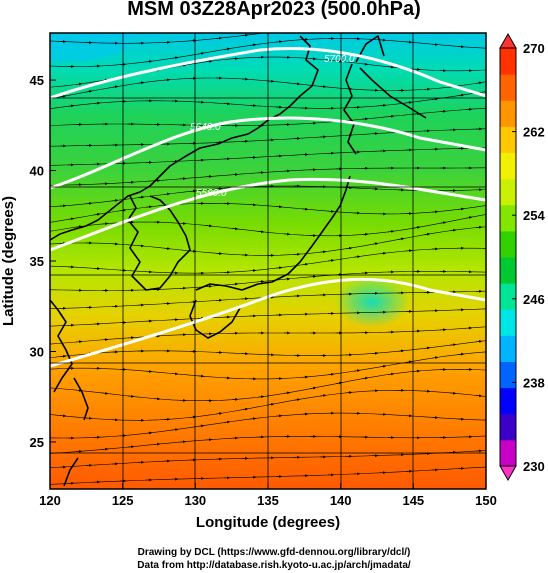 This screenshot has height=573, width=548. Describe the element at coordinates (508, 473) in the screenshot. I see `colorbar-min-arrow` at that location.